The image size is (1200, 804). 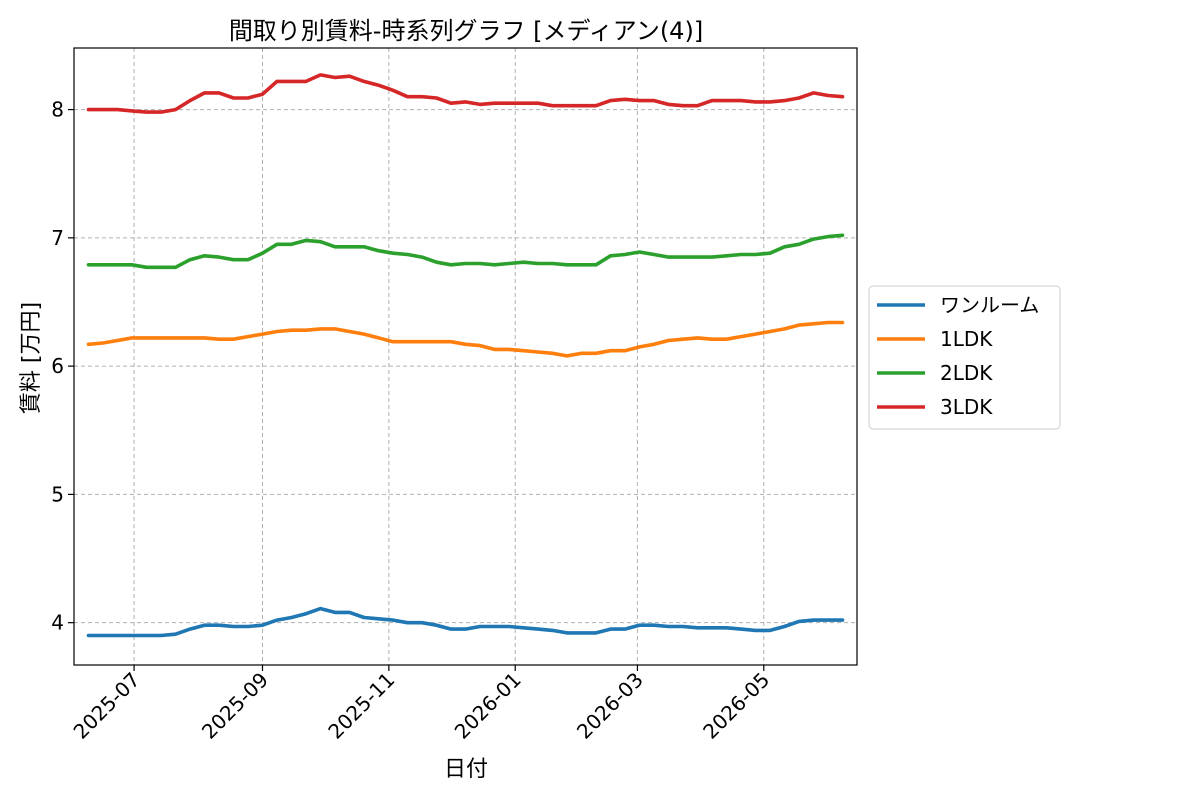 I want to click on chart-title: 間取り別賃料-時系列グラフ [メディアン(4)], so click(x=466, y=31).